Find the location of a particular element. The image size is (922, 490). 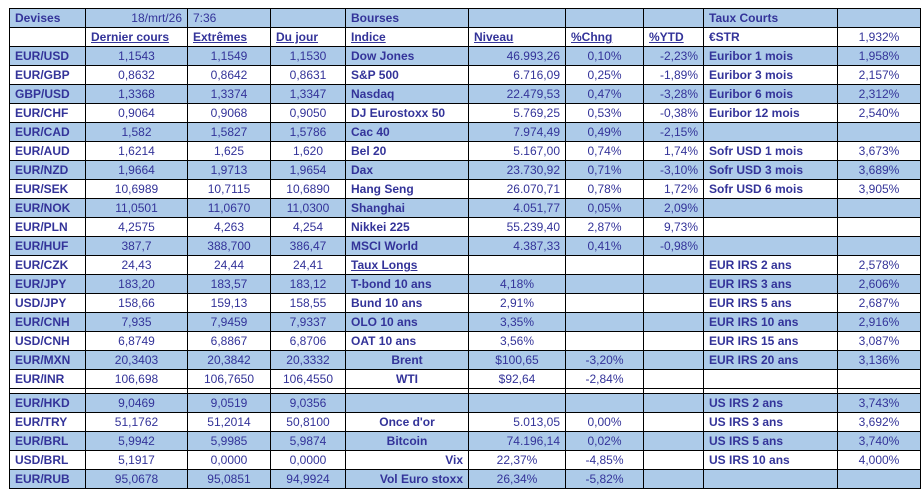

fx-du-jour: 50,8100 is located at coordinates (308, 422).